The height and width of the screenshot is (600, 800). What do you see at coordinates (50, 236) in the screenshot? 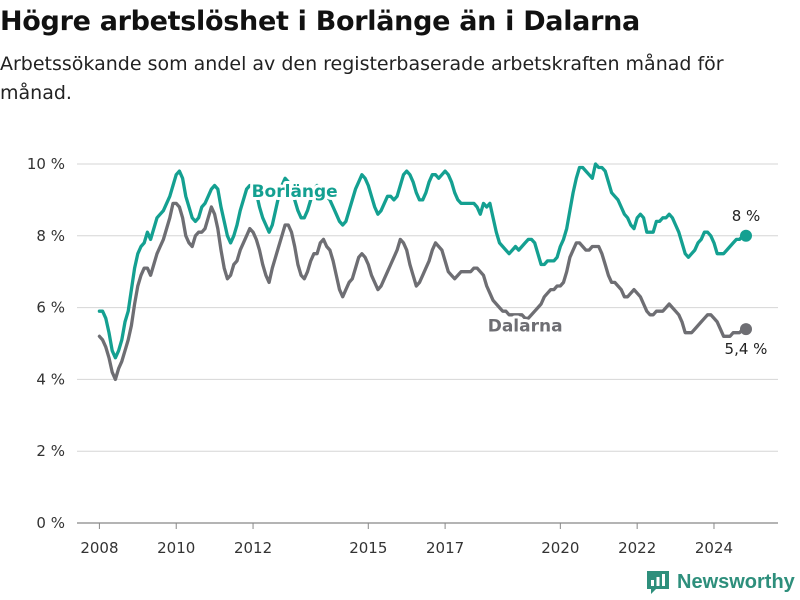
I see `y-tick-label: 8 %` at bounding box center [50, 236].